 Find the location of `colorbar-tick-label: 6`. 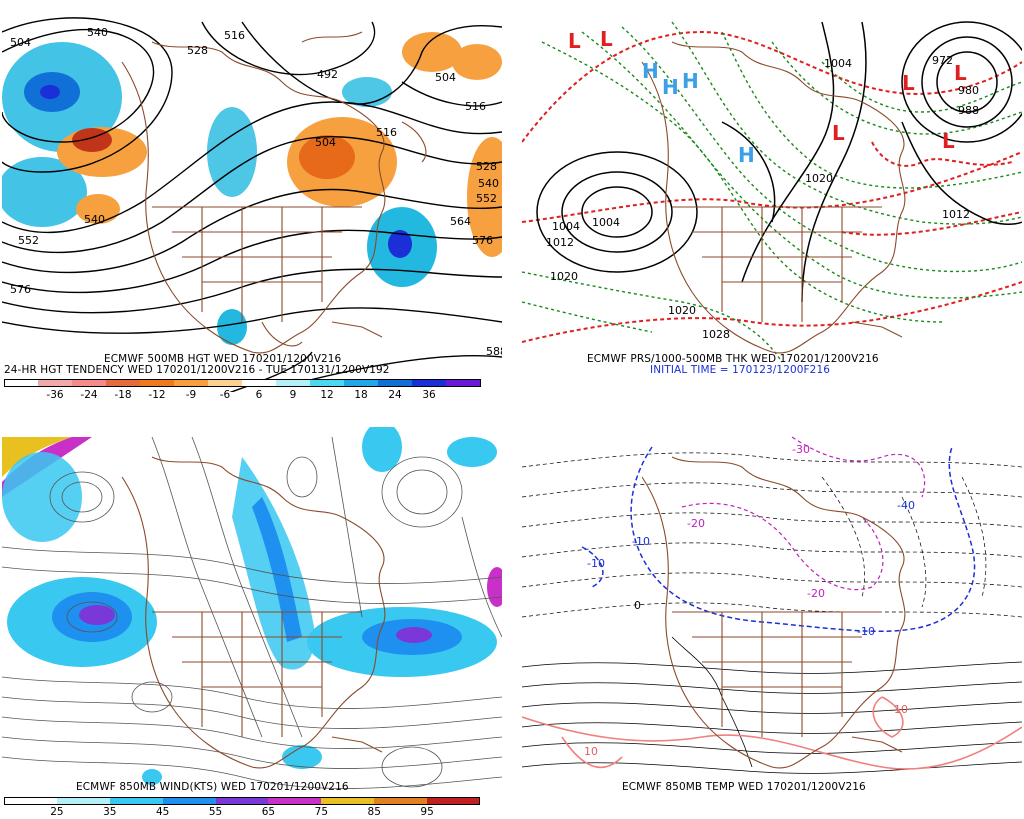

colorbar-tick-label: 6 is located at coordinates (259, 395).